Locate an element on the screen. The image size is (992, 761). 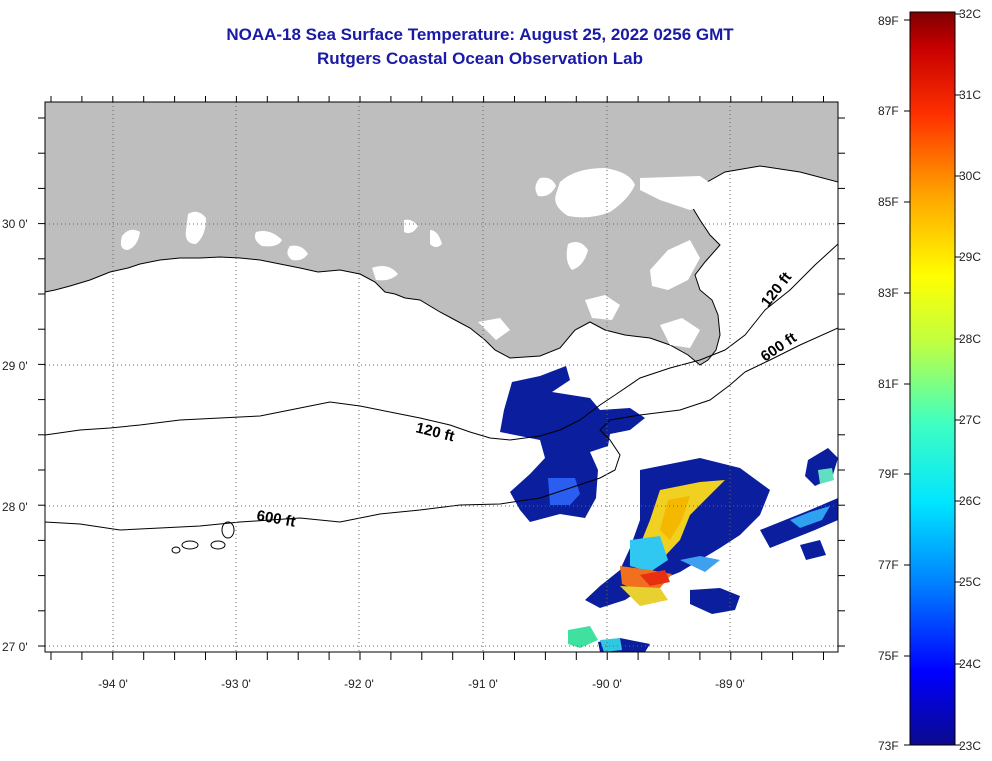
lon-label-91: -91 0' is located at coordinates (483, 684).